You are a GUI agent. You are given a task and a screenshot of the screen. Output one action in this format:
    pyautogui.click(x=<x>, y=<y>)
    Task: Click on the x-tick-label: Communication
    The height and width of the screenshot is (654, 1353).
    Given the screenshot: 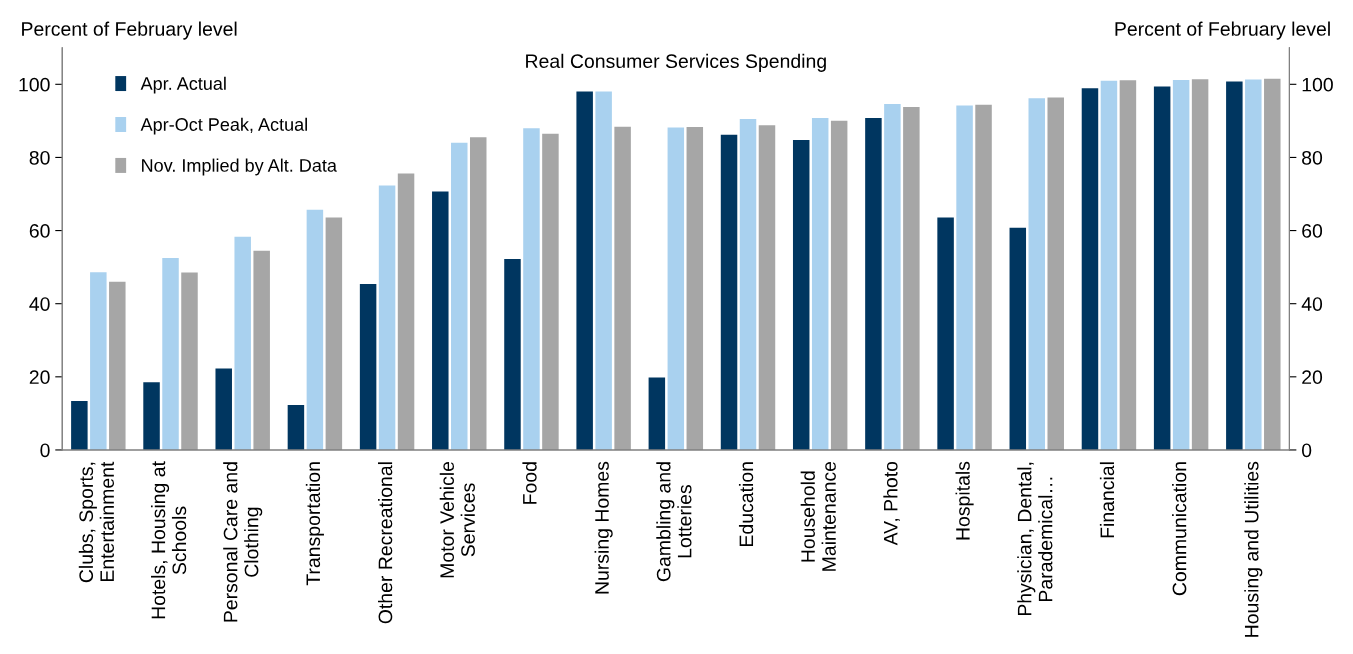 What is the action you would take?
    pyautogui.click(x=1179, y=529)
    